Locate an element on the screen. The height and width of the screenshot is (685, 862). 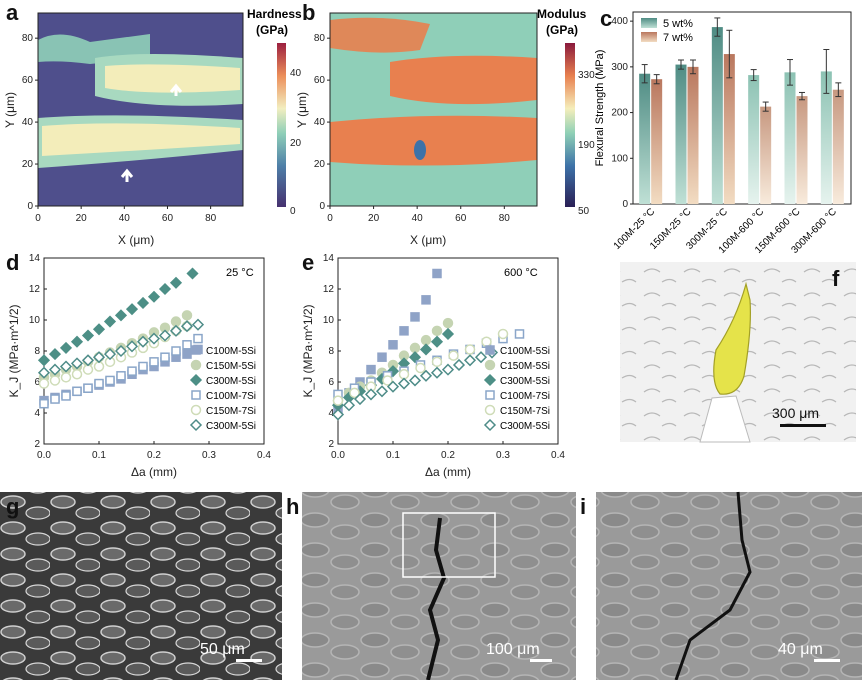
crack-path is located at coordinates (436, 599).